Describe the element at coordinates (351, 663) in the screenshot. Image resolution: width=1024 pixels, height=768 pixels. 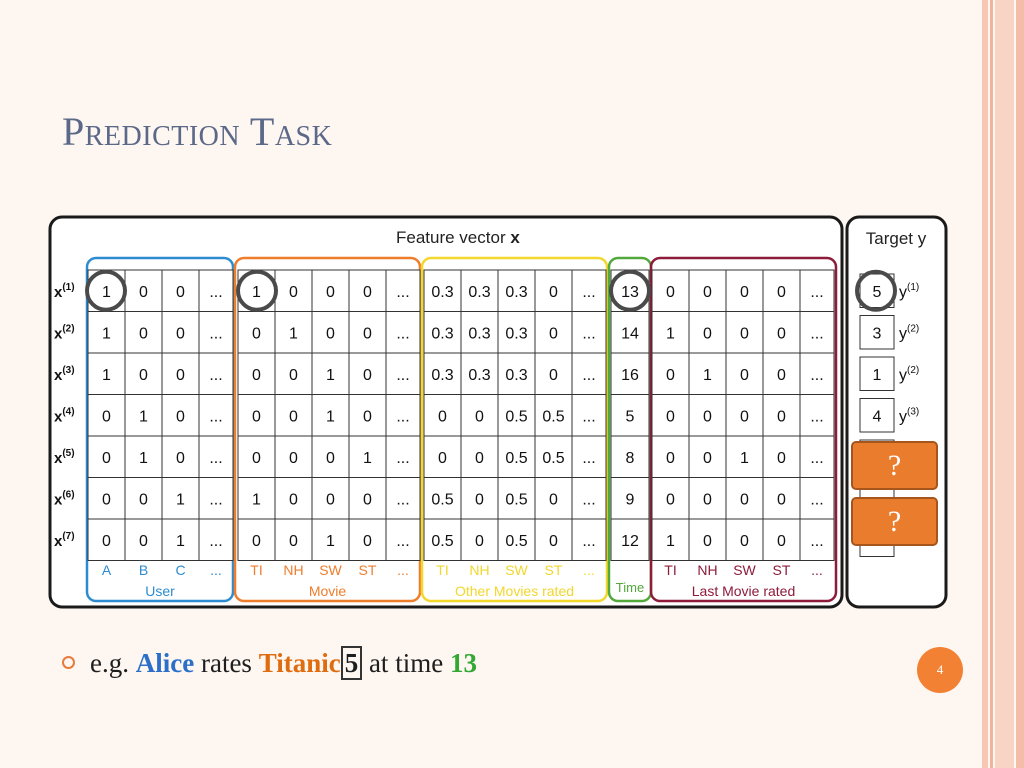
I see `bullet-rating: 5` at that location.